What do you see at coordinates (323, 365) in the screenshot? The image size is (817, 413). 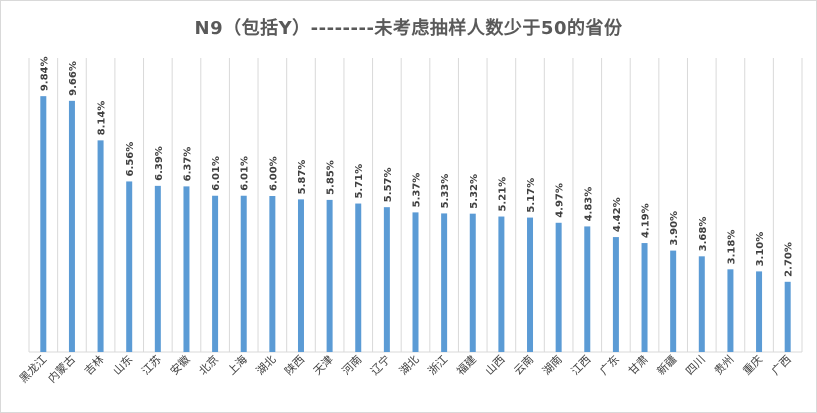 I see `category-label: 天津` at bounding box center [323, 365].